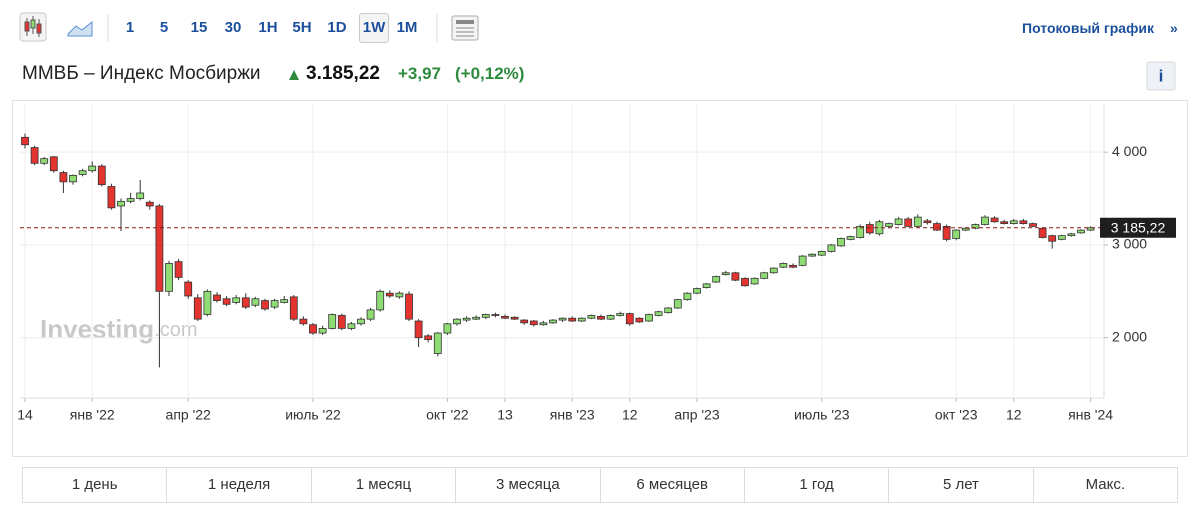 The image size is (1200, 528). What do you see at coordinates (25, 415) in the screenshot?
I see `x-tick-label: 14` at bounding box center [25, 415].